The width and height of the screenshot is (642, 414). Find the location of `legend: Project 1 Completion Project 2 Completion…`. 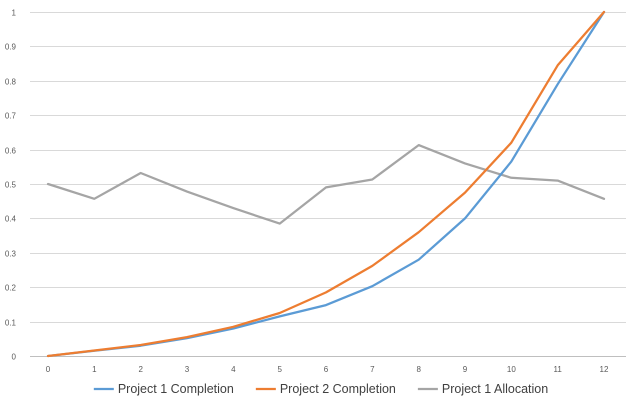

legend: Project 1 Completion Project 2 Completion… is located at coordinates (320, 389).